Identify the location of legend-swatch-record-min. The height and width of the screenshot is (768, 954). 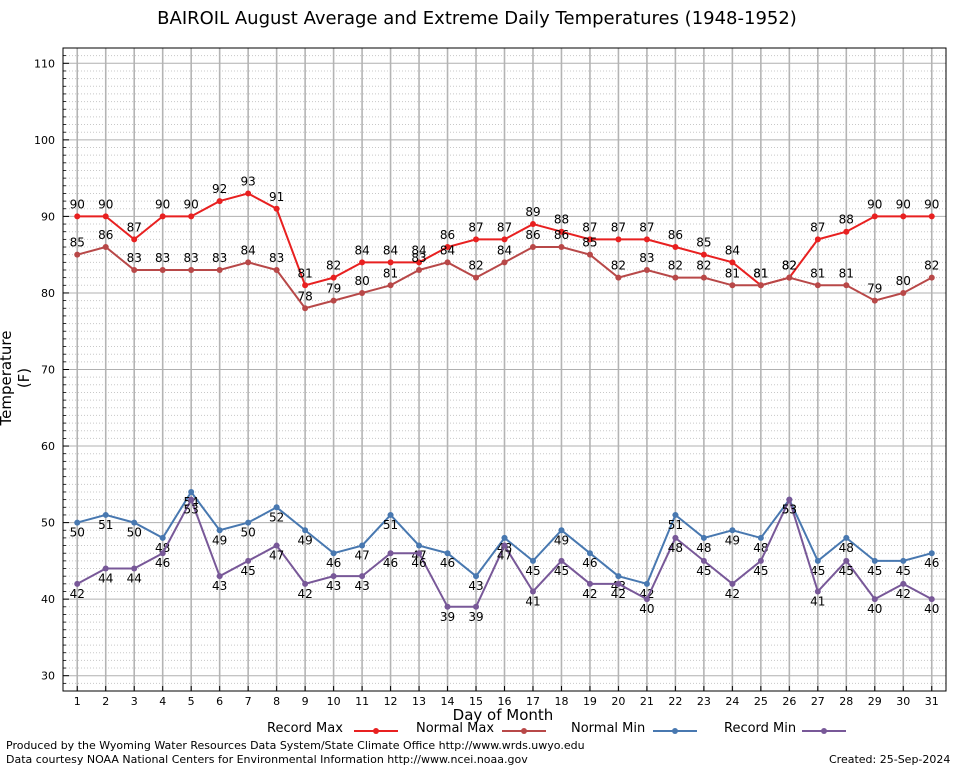
(824, 731).